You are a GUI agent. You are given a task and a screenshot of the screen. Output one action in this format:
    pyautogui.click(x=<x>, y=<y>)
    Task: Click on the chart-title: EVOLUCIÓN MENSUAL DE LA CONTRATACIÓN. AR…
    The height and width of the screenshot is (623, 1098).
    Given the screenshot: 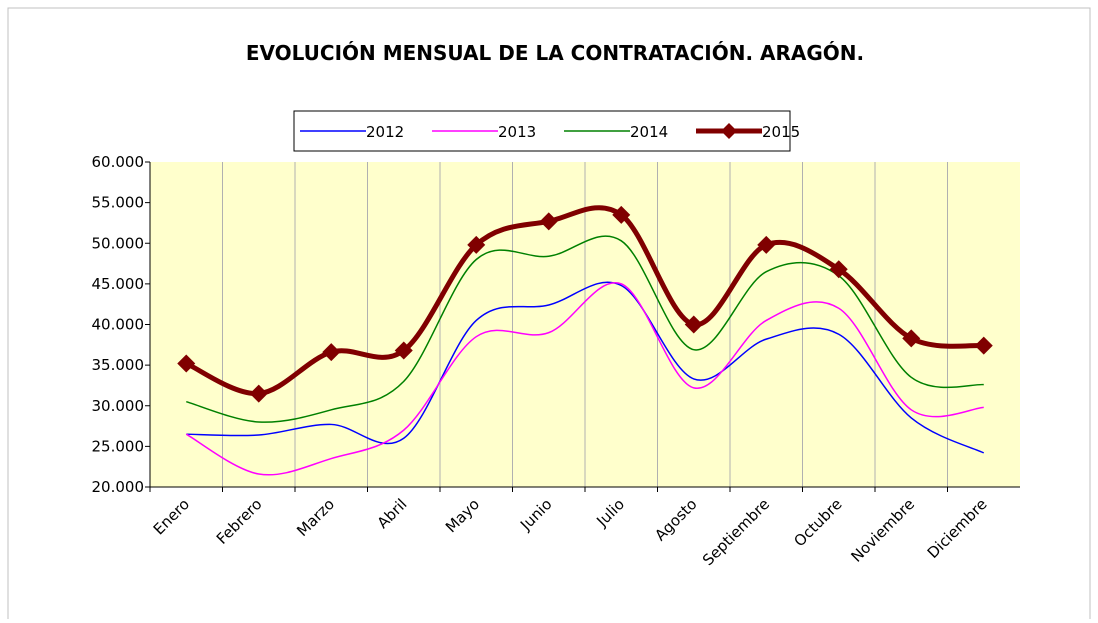 What is the action you would take?
    pyautogui.click(x=555, y=53)
    